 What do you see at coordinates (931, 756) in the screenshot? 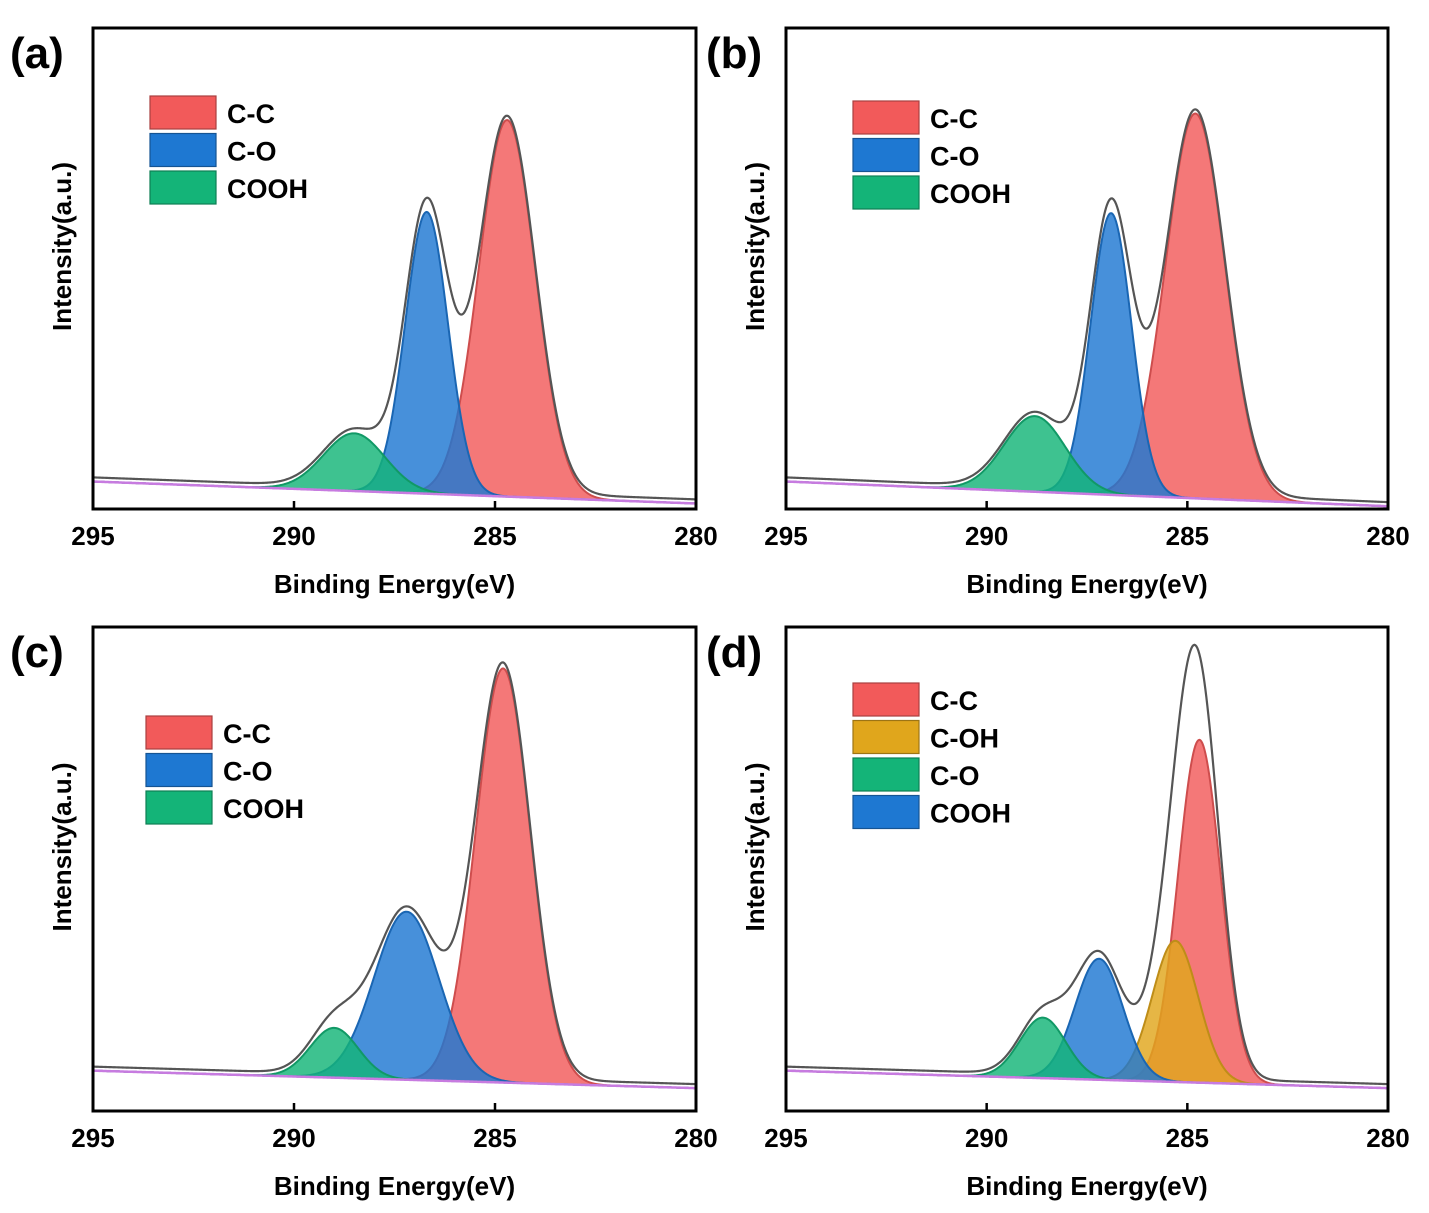
I see `legend: C-C C-OH C-O COOH` at bounding box center [931, 756].